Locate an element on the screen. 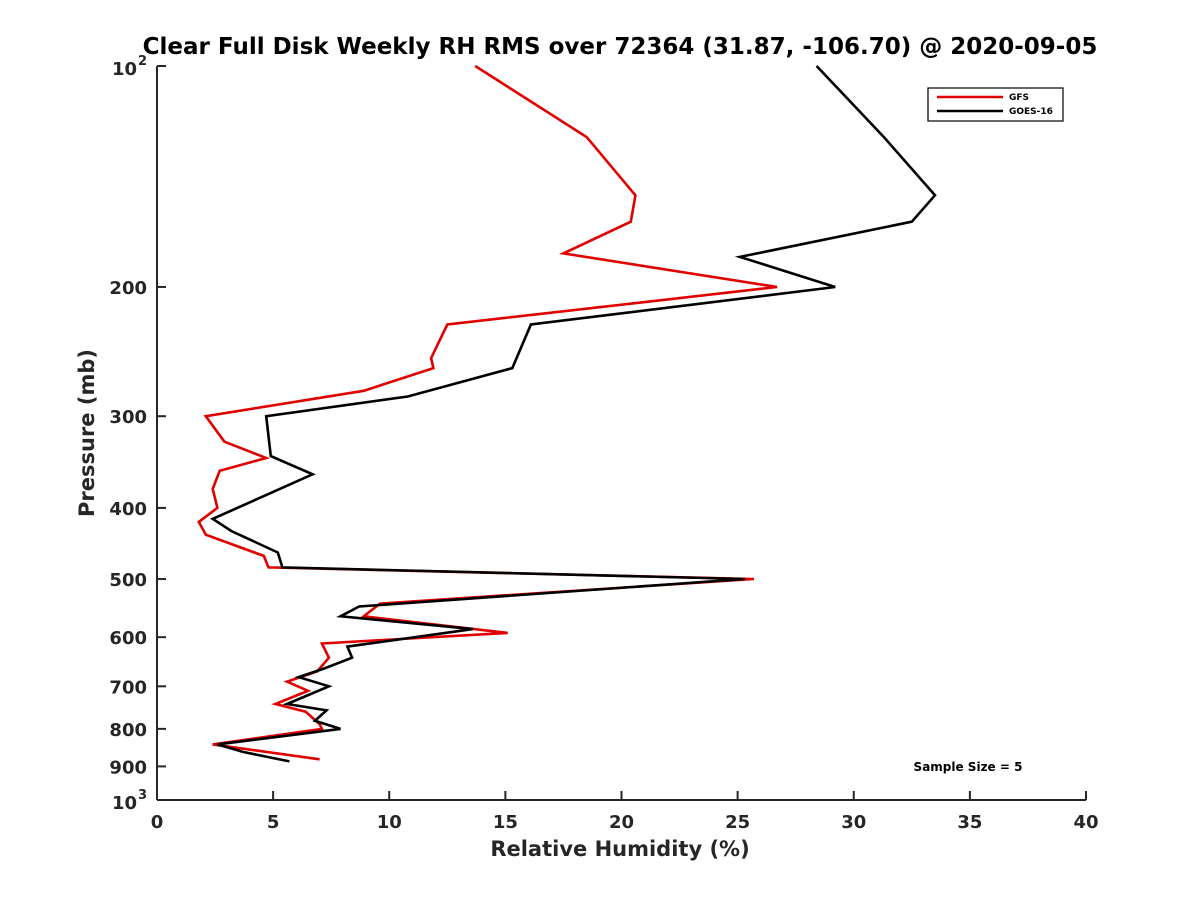 Image resolution: width=1200 pixels, height=900 pixels. x-axis-label: Relative Humidity (%) is located at coordinates (619, 849).